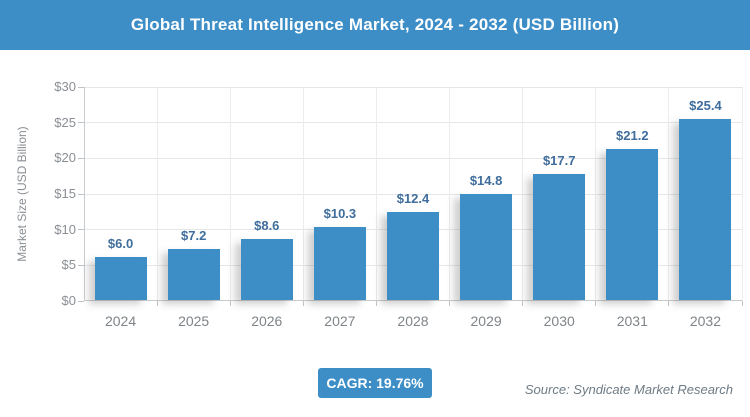 Image resolution: width=750 pixels, height=417 pixels. What do you see at coordinates (559, 321) in the screenshot?
I see `x-tick-label: 2030` at bounding box center [559, 321].